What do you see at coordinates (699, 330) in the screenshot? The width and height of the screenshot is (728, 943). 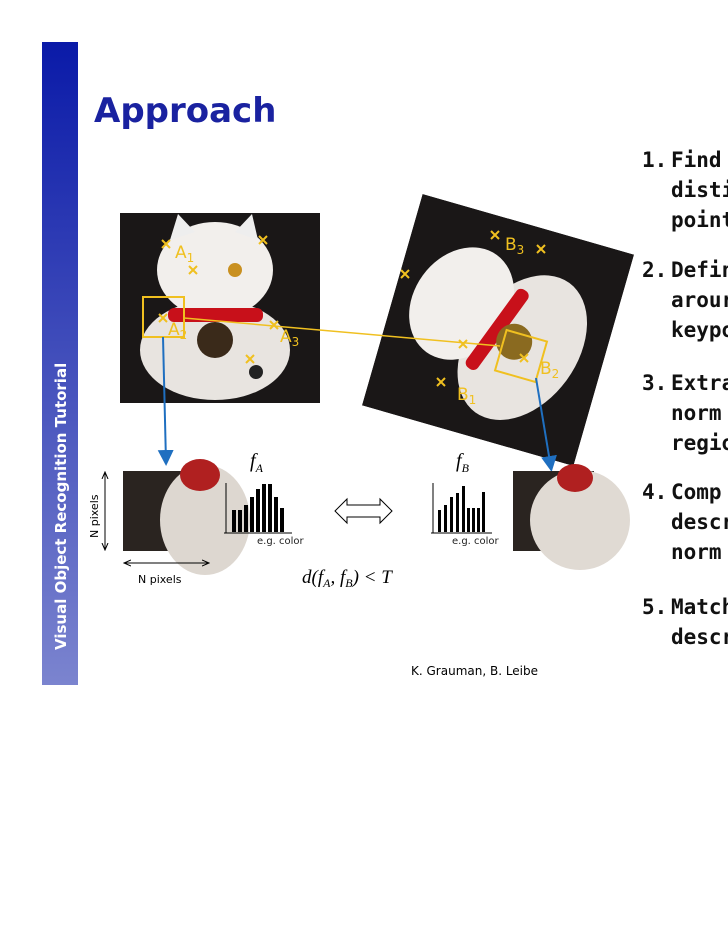 I see `step-text: keypo` at bounding box center [699, 330].